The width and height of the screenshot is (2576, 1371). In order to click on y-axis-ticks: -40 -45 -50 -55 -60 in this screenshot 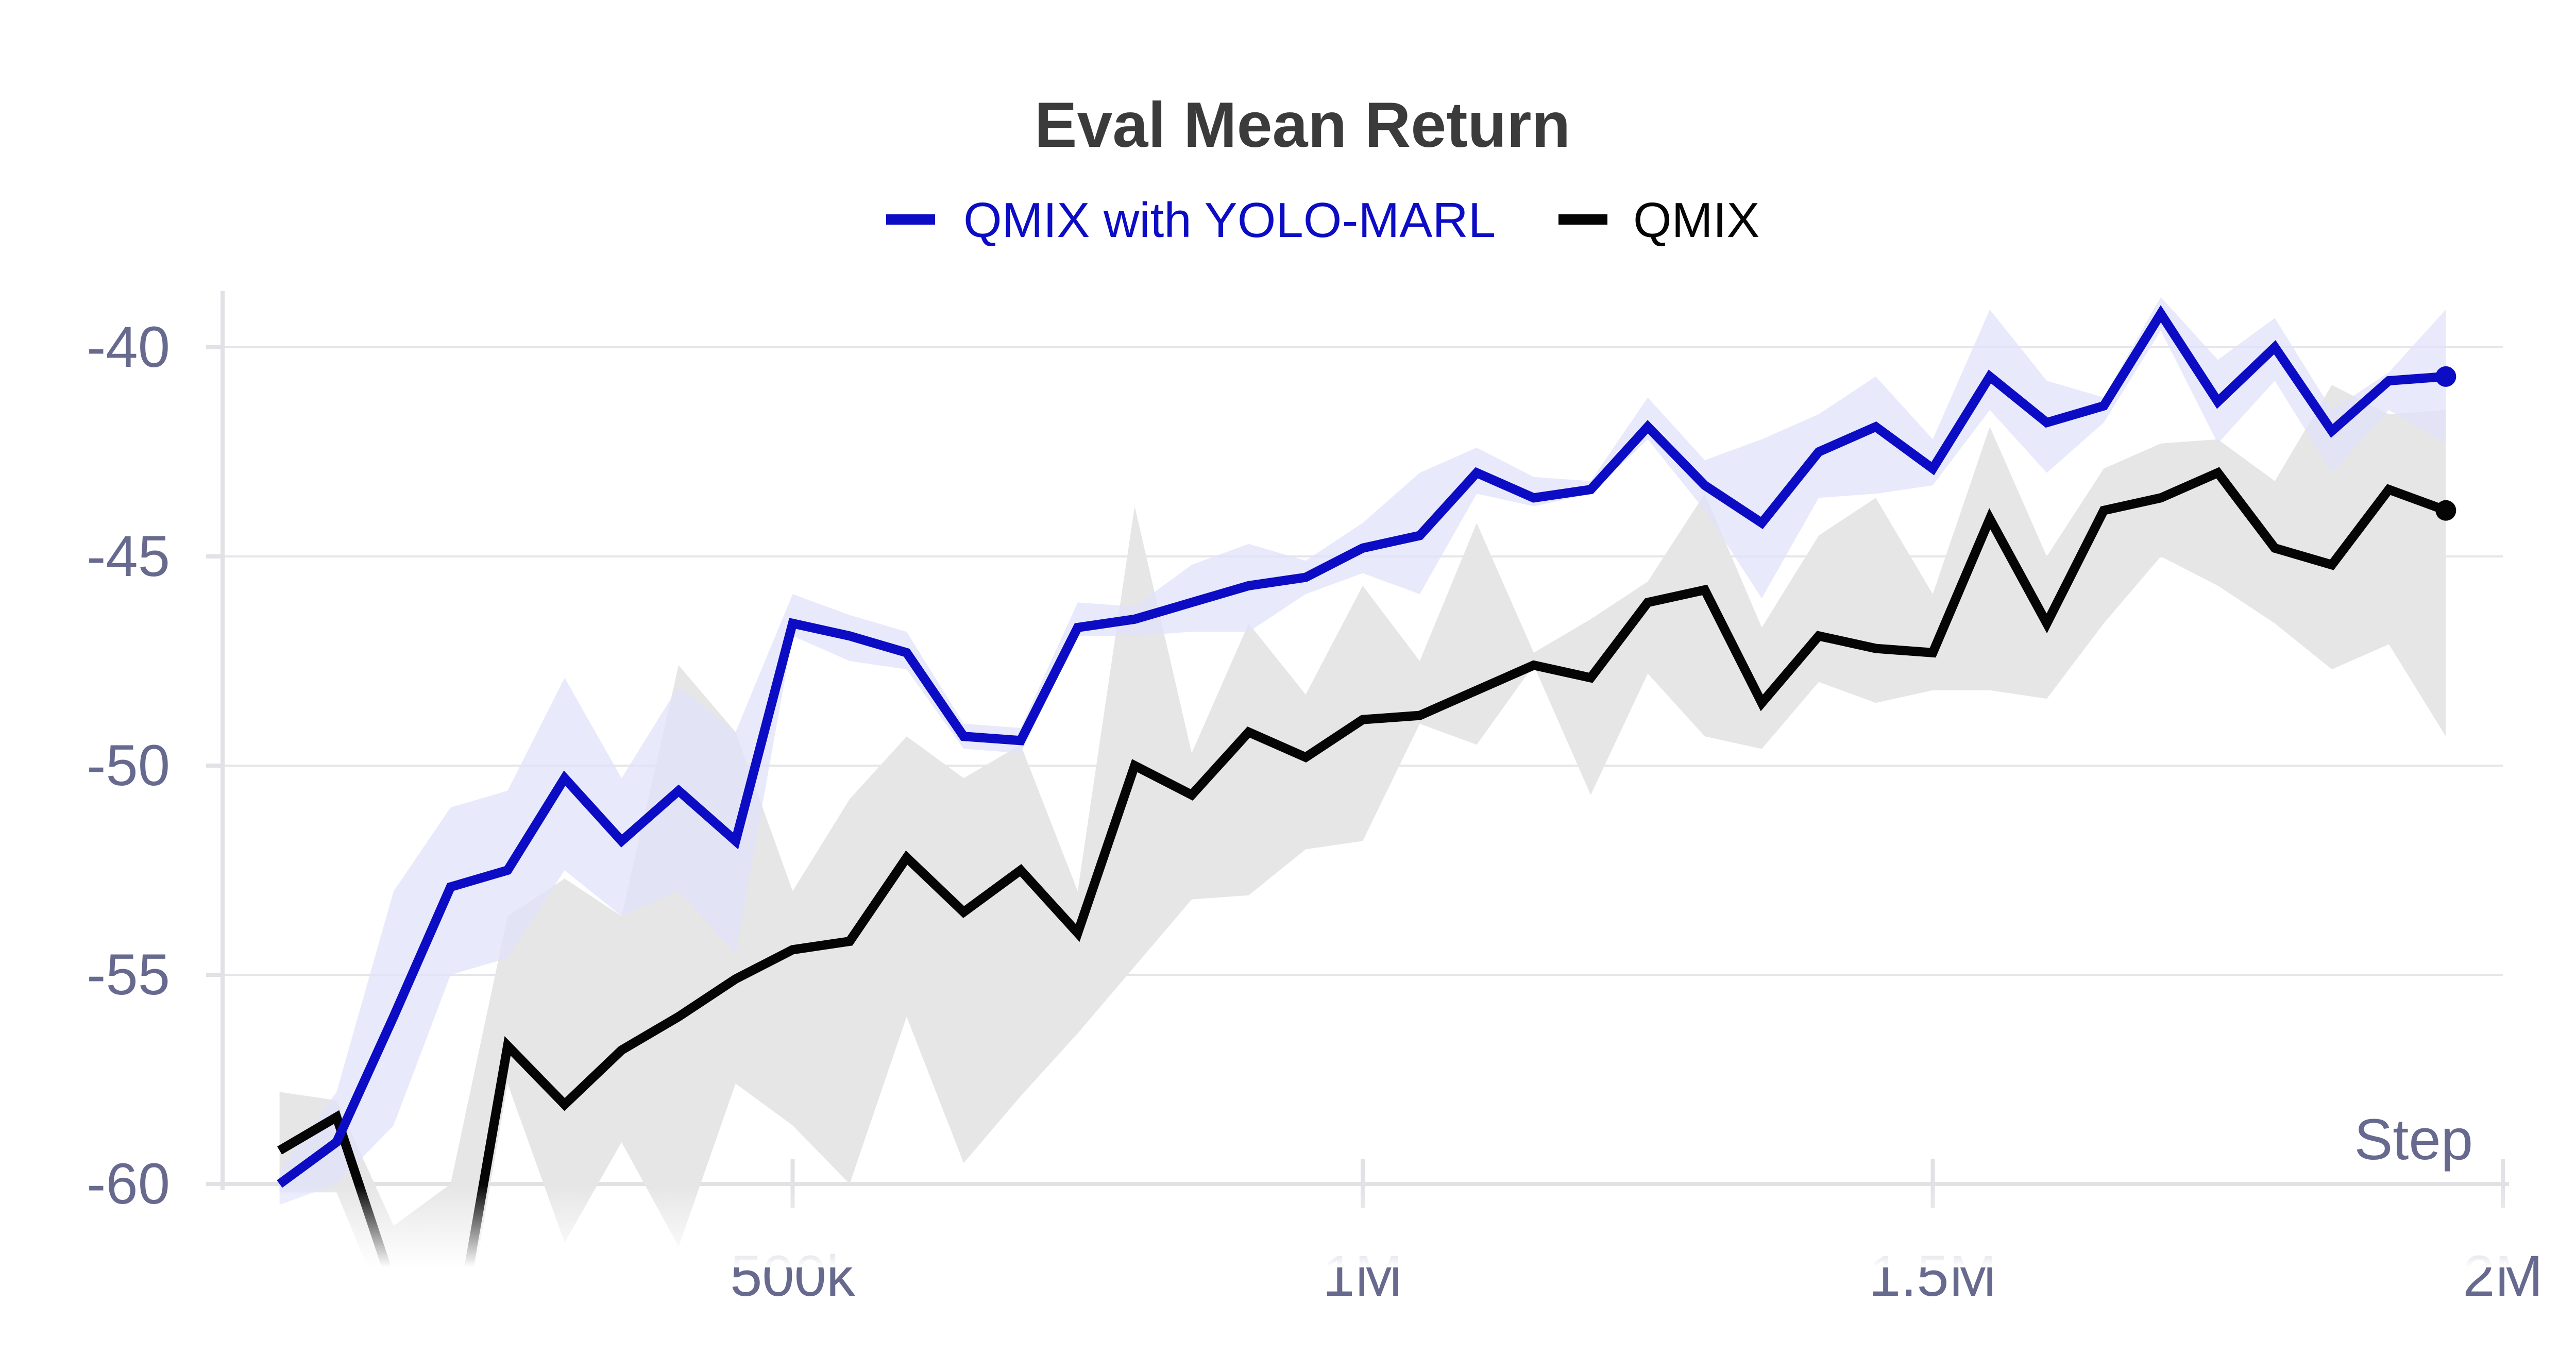, I will do `click(155, 766)`.